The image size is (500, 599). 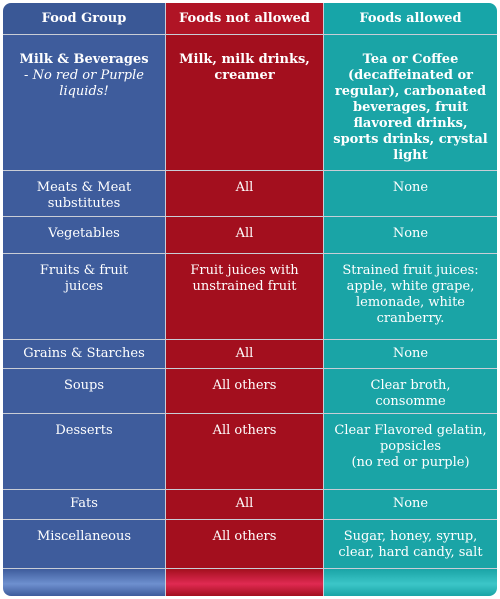 I want to click on food-group-cell: Grains & Starches, so click(x=84, y=354).